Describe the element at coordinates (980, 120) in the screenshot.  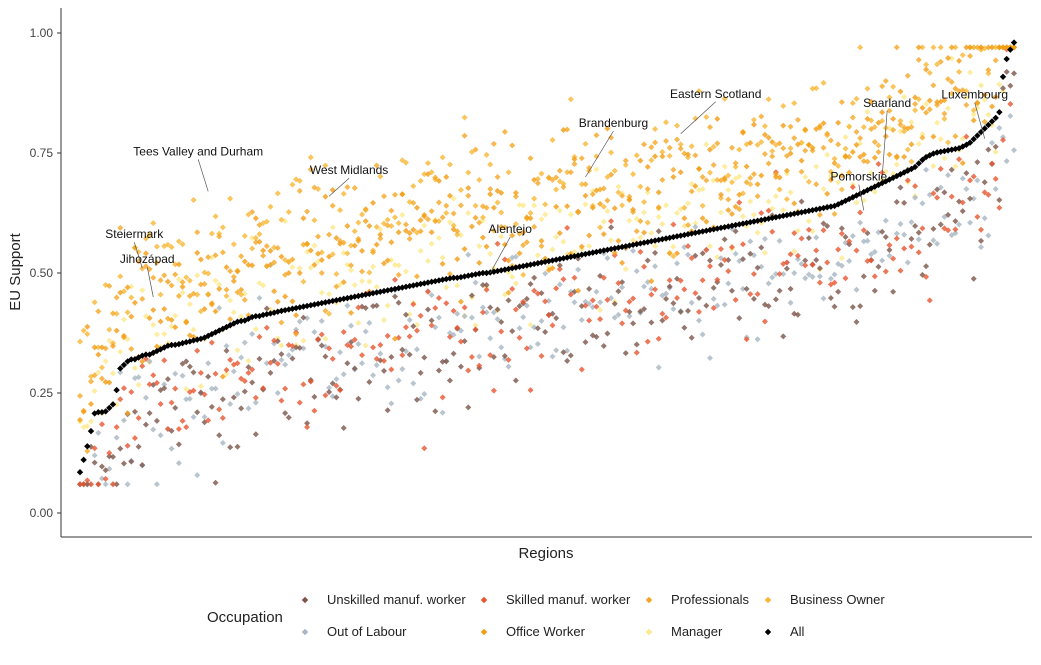
I see `annotation-leader-line` at that location.